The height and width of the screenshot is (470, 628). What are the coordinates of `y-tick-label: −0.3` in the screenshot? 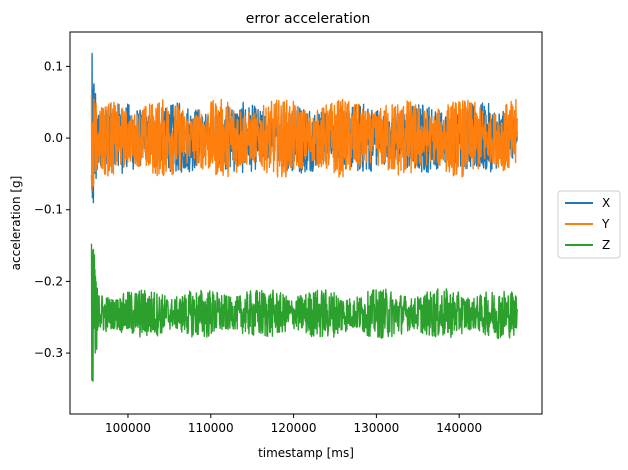 It's located at (48, 353).